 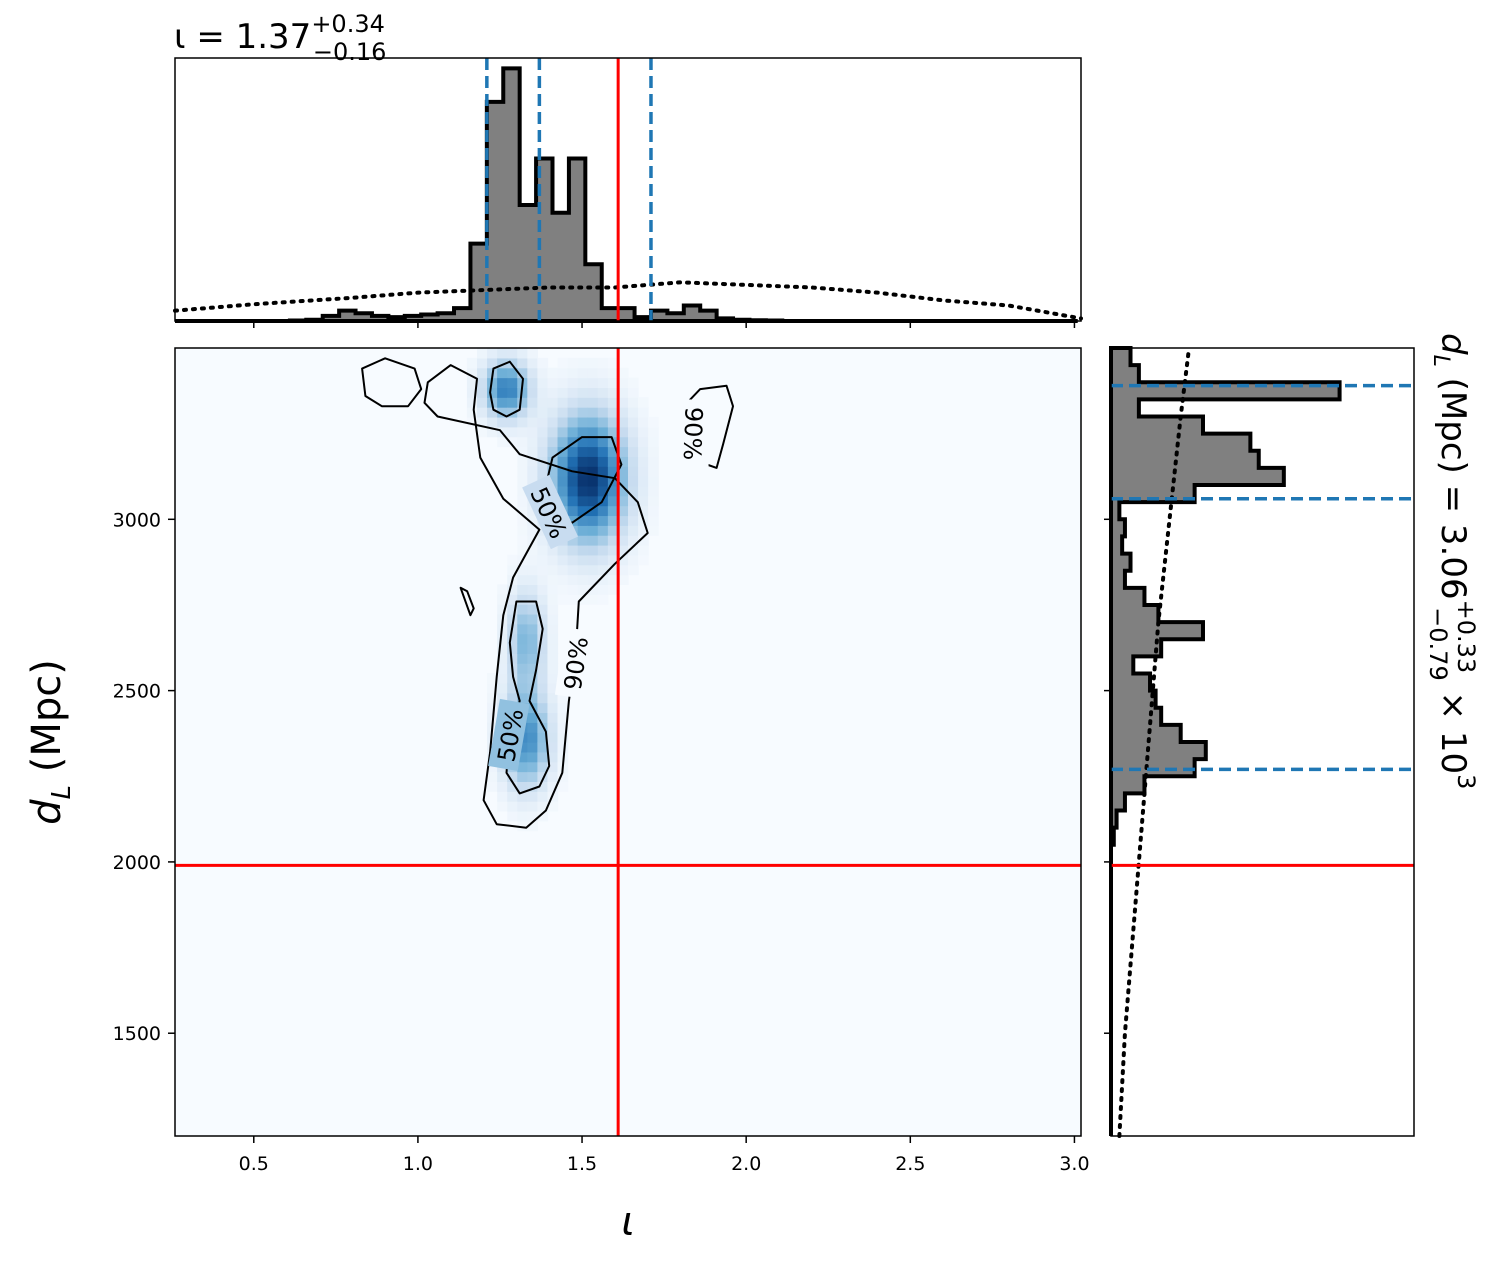 I want to click on top-marginal-title: ι = 1.37+0.34 −0.16, so click(x=280, y=38).